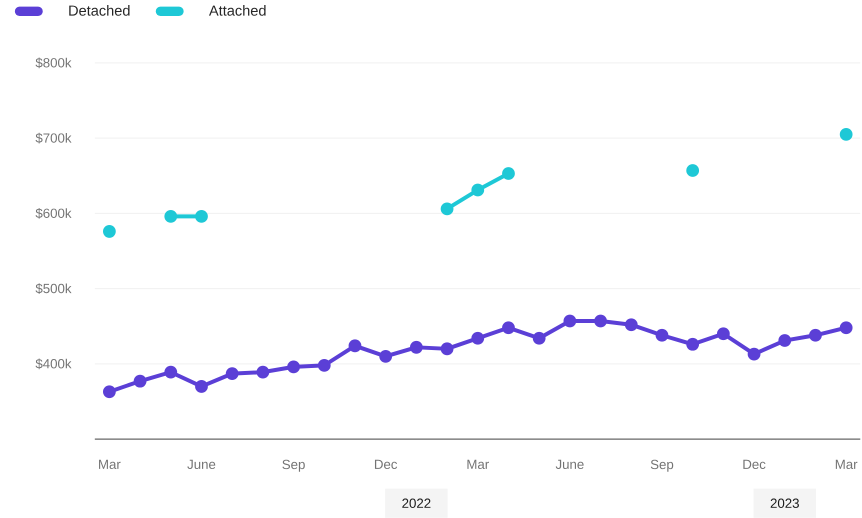  I want to click on text: 2022, so click(416, 503).